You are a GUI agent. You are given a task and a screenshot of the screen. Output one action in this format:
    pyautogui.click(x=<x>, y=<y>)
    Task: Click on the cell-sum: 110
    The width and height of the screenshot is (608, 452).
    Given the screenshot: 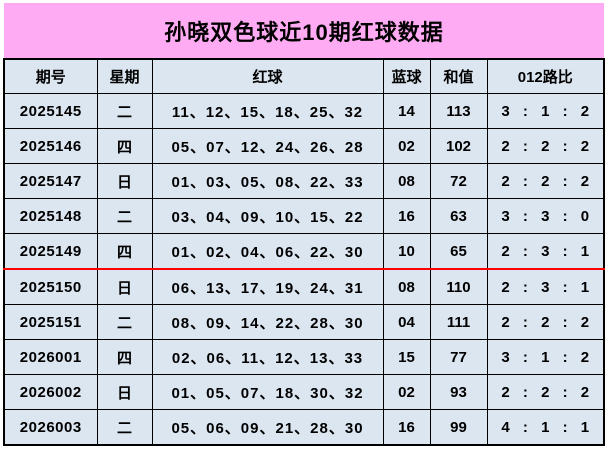 What is the action you would take?
    pyautogui.click(x=458, y=286)
    